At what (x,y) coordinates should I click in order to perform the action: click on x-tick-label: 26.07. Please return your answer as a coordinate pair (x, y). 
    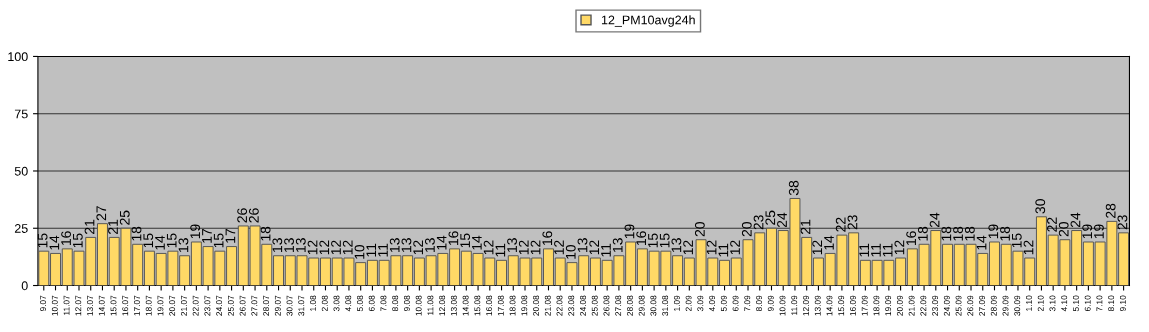
    Looking at the image, I should click on (242, 305).